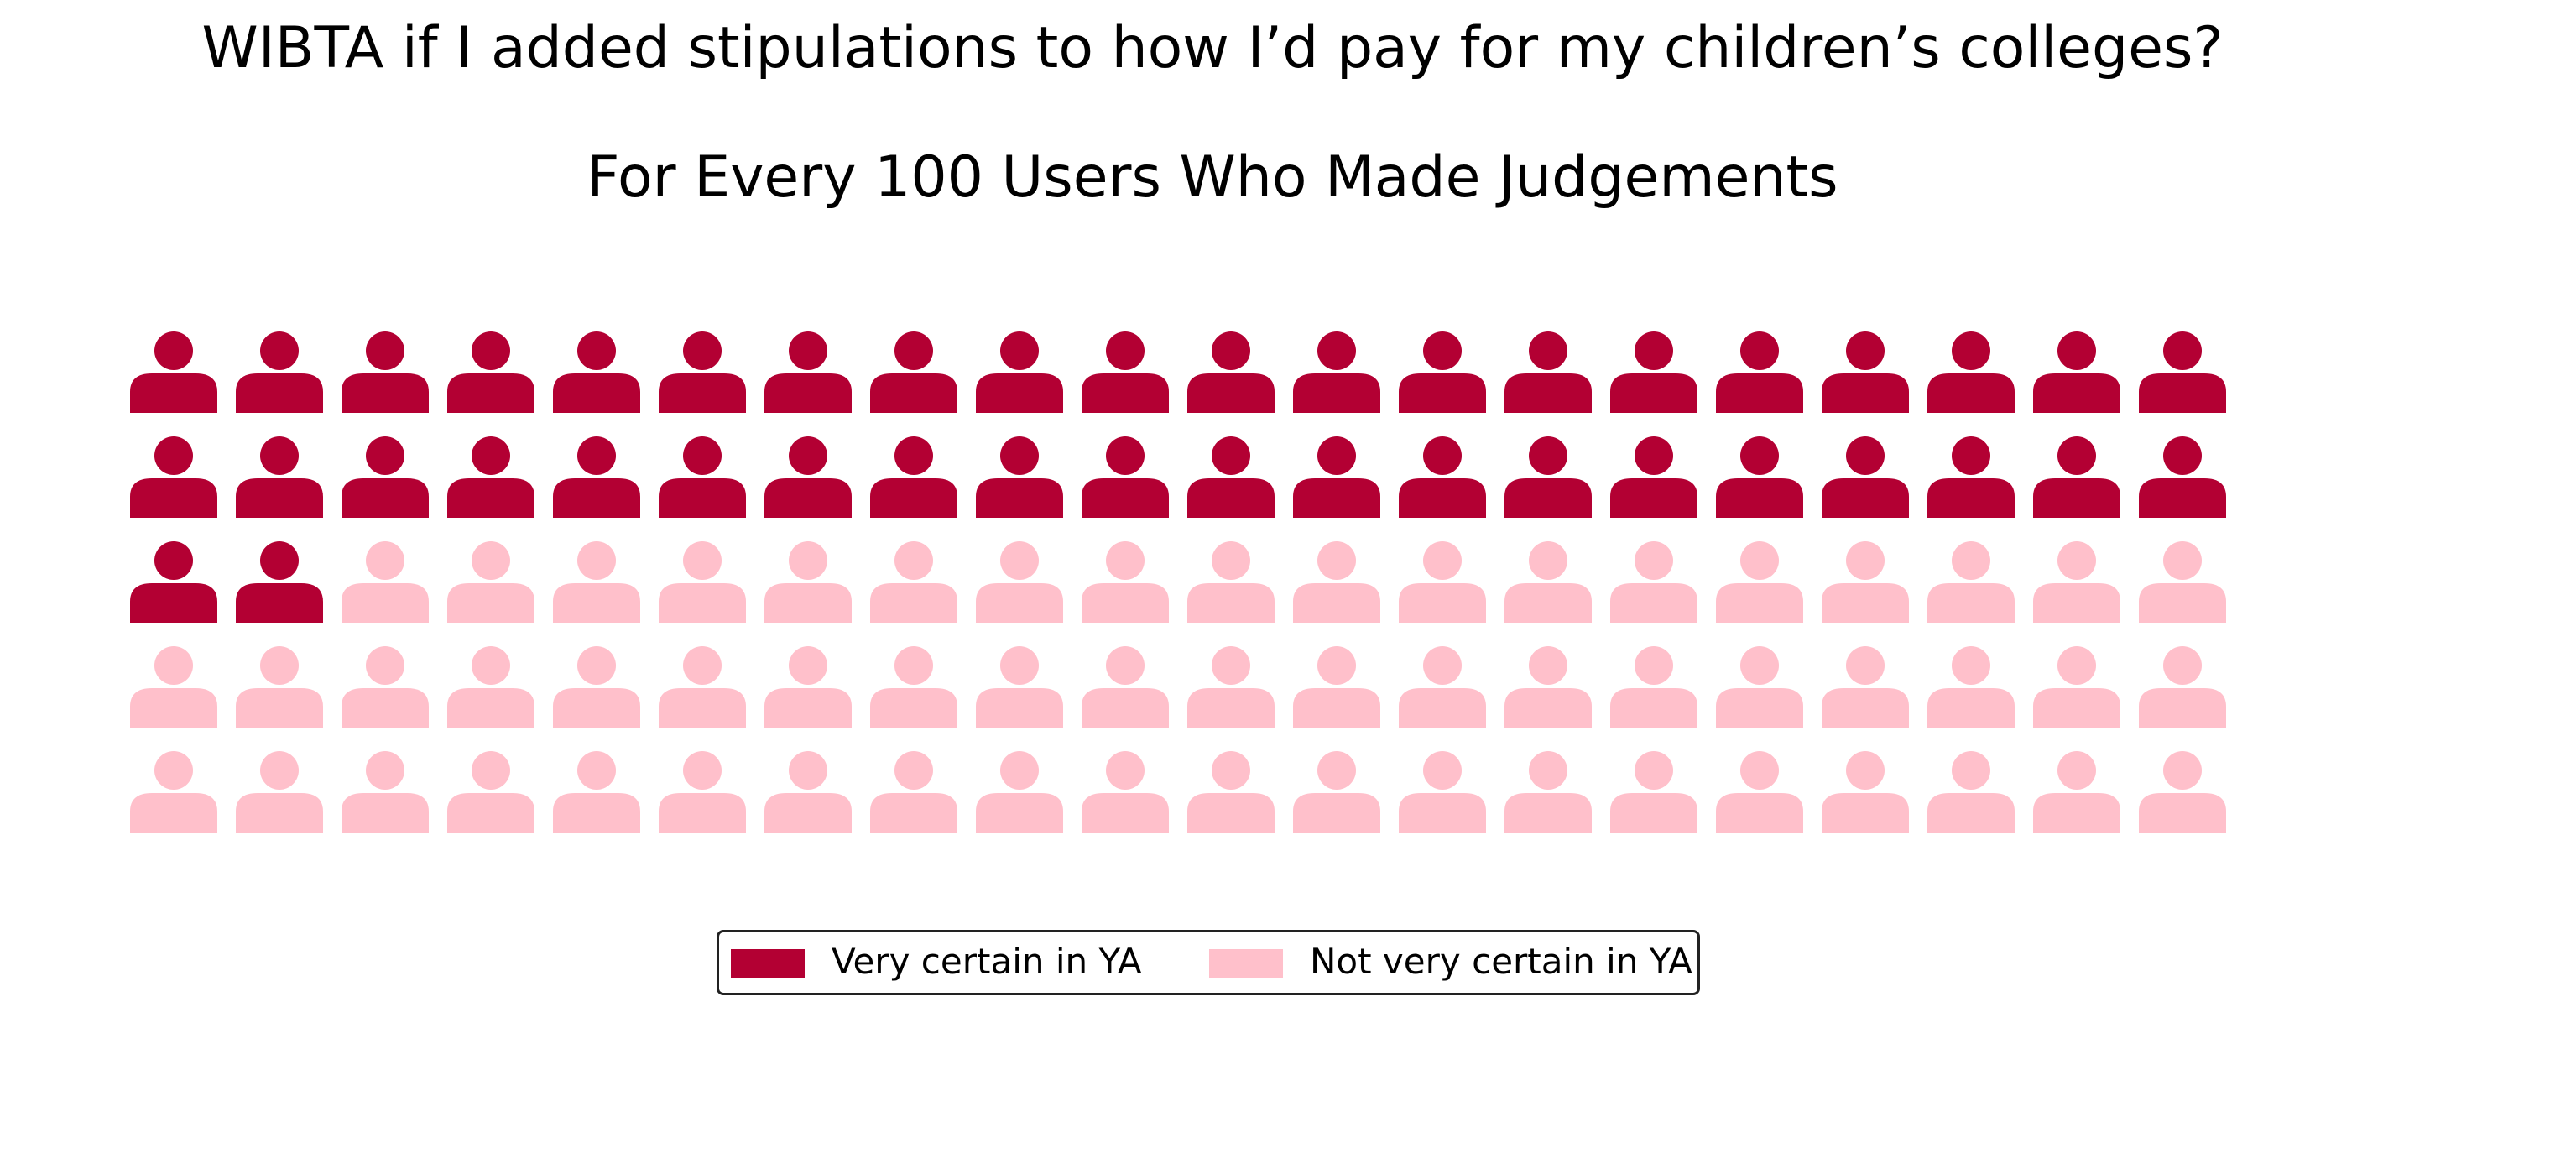  Describe the element at coordinates (987, 961) in the screenshot. I see `legend-label-very-certain: Very certain in YA` at that location.